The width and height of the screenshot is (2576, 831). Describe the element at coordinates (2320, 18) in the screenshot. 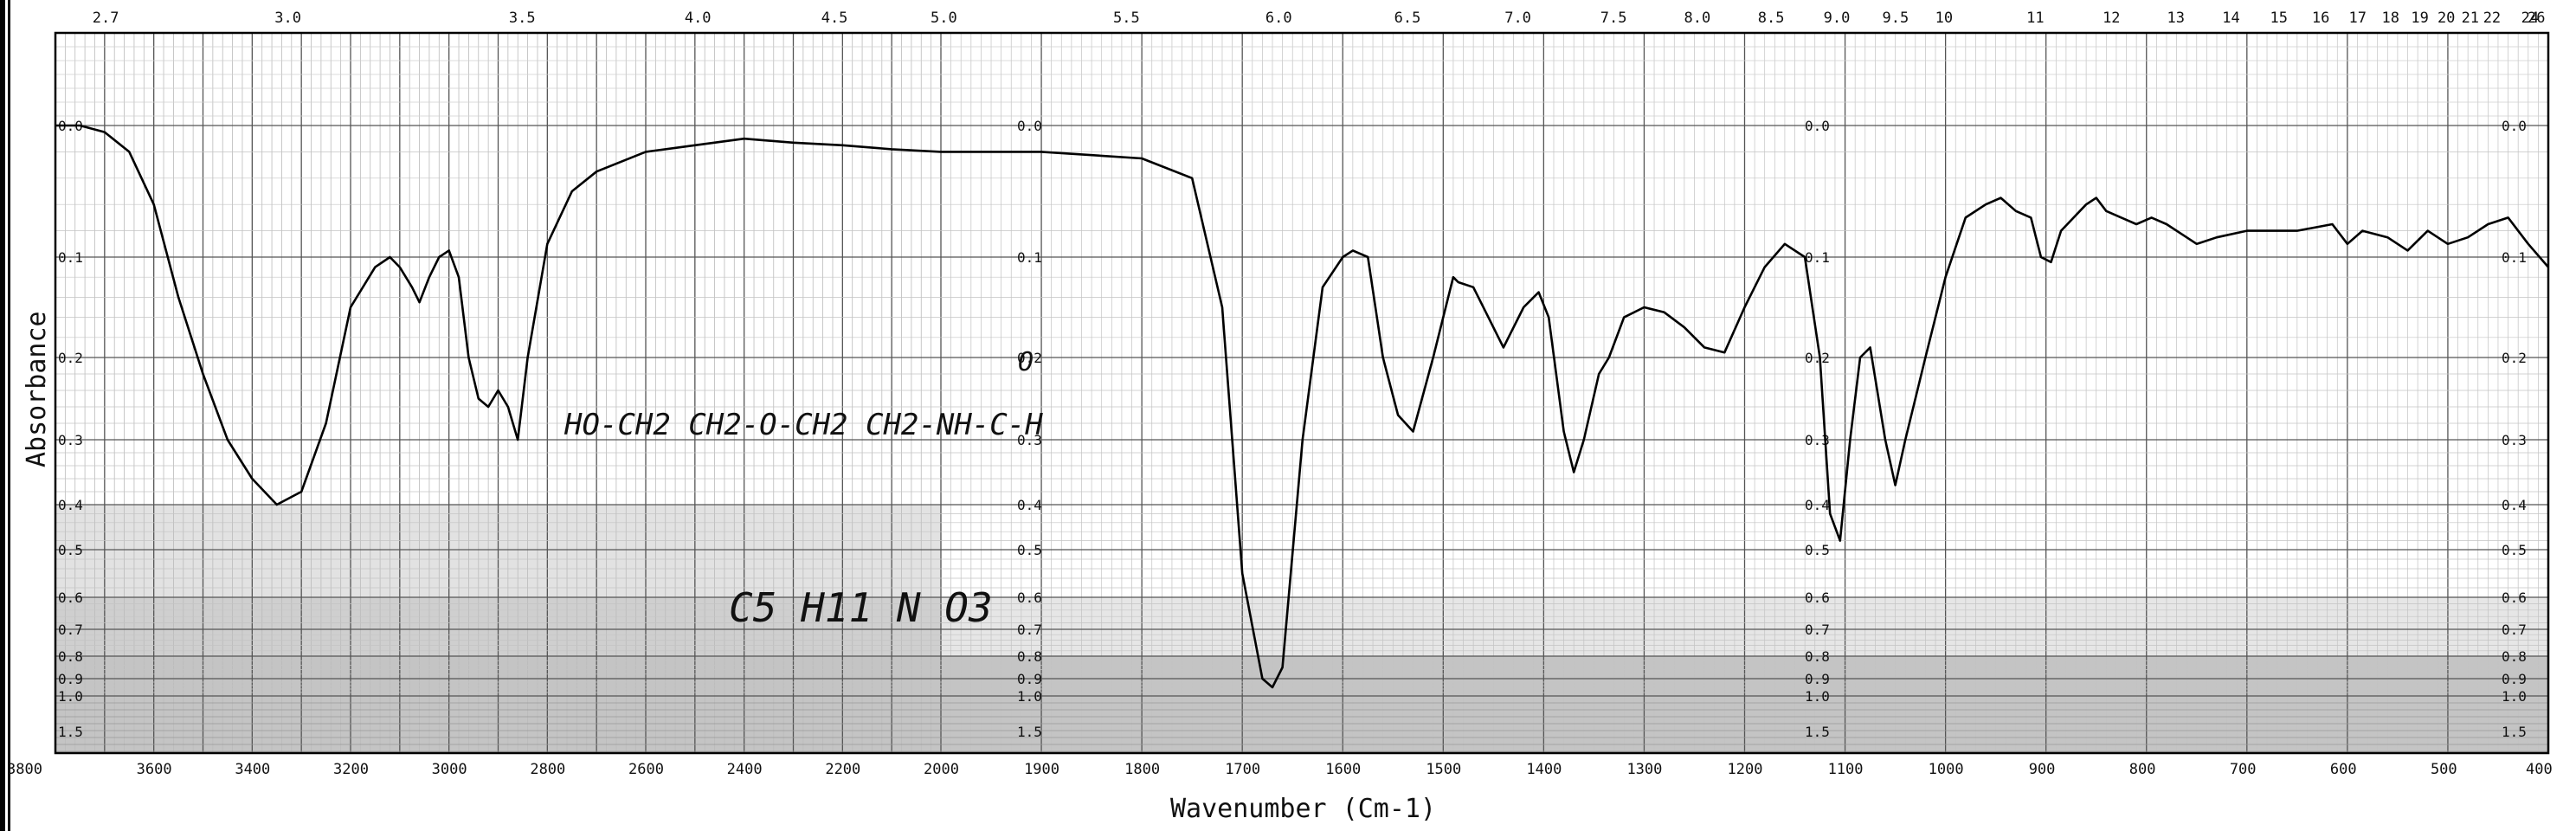

I see `top-tick-label: 16` at that location.